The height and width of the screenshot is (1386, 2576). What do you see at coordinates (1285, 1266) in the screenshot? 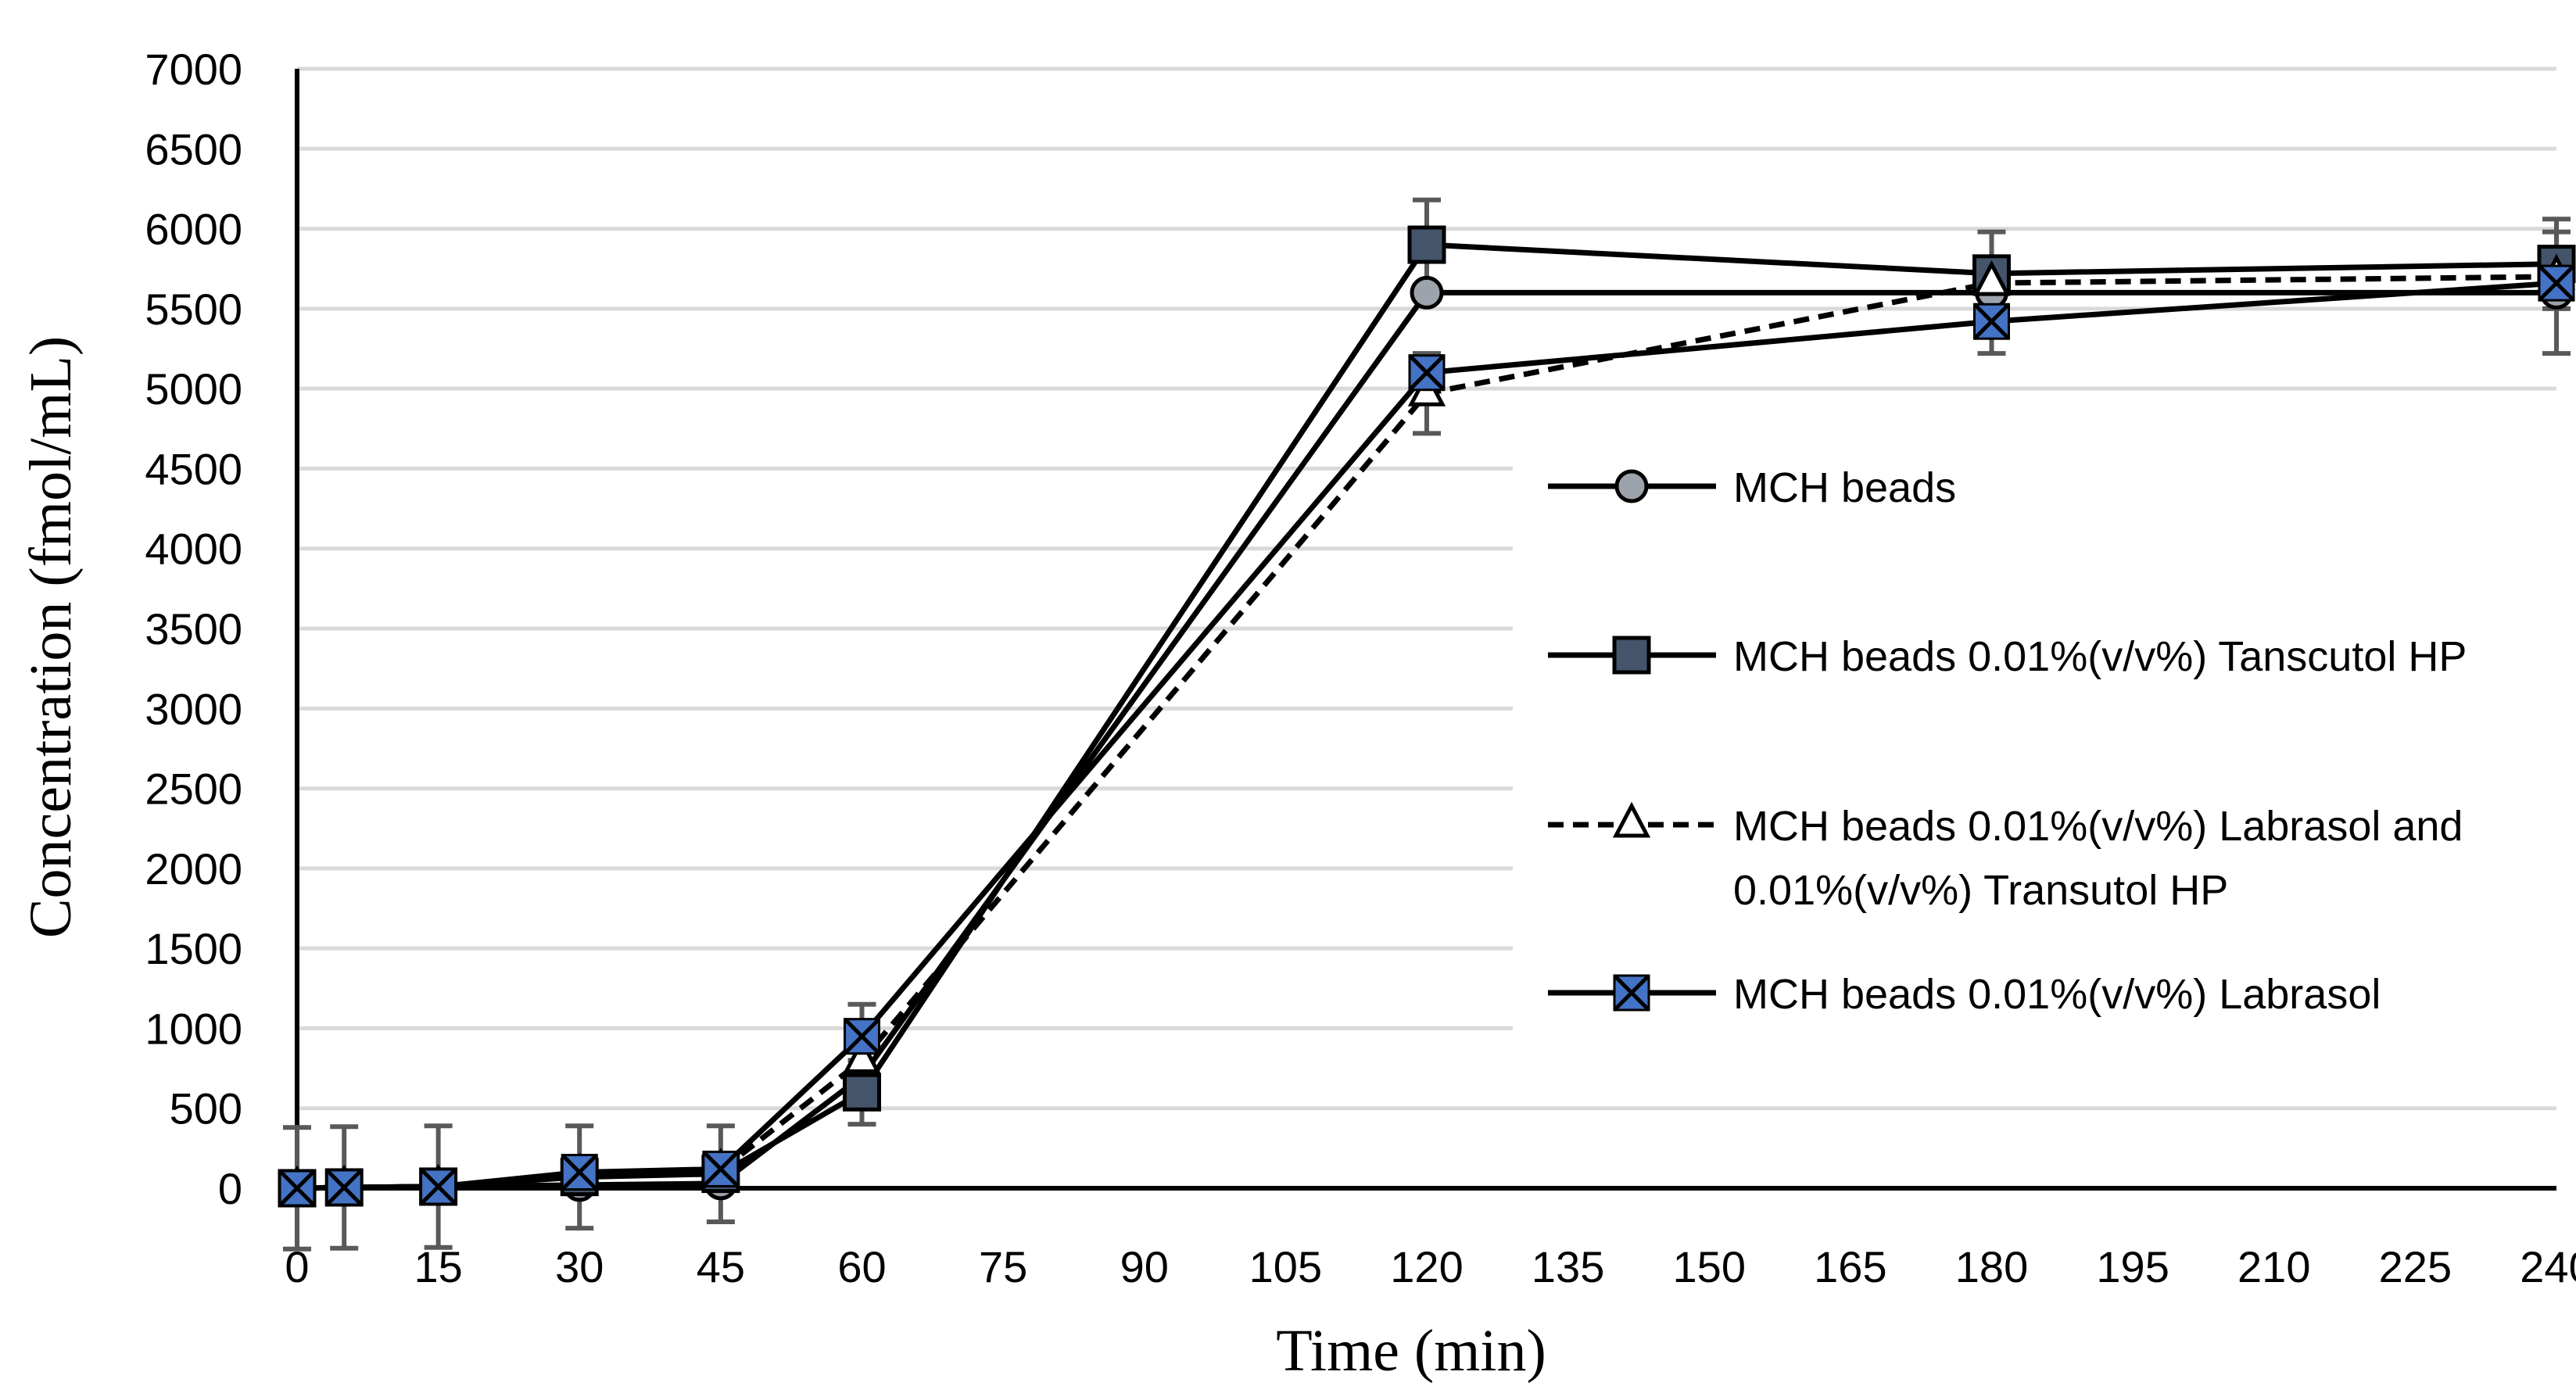
I see `x-tick-label-105: 105` at bounding box center [1285, 1266].